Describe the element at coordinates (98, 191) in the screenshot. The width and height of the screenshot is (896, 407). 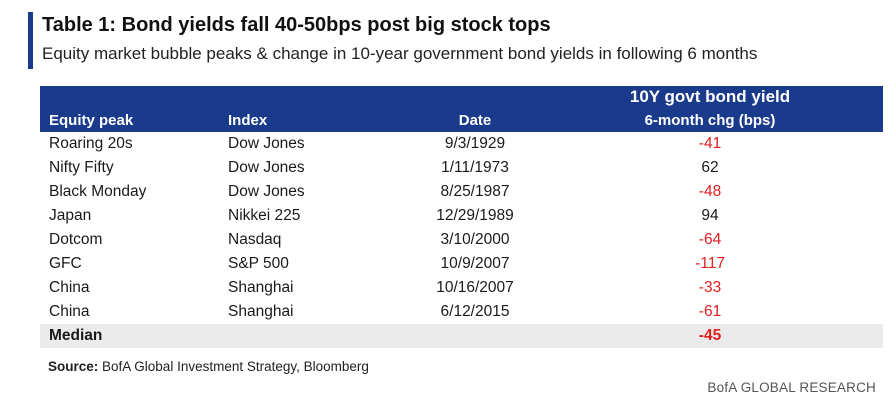
I see `cell-equity-peak: Black Monday` at that location.